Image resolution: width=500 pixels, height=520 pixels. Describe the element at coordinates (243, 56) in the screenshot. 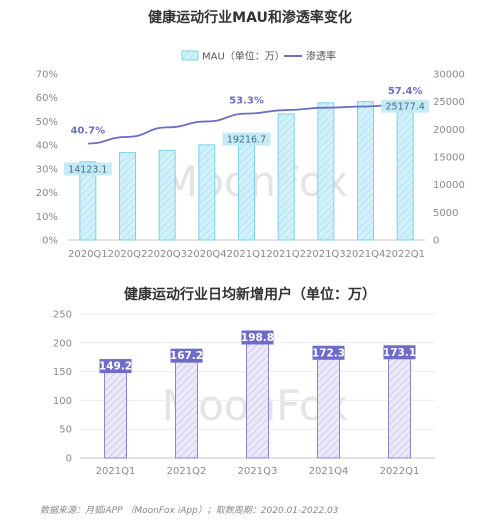

I see `legend-mau-label: MAU（单位：万）` at that location.